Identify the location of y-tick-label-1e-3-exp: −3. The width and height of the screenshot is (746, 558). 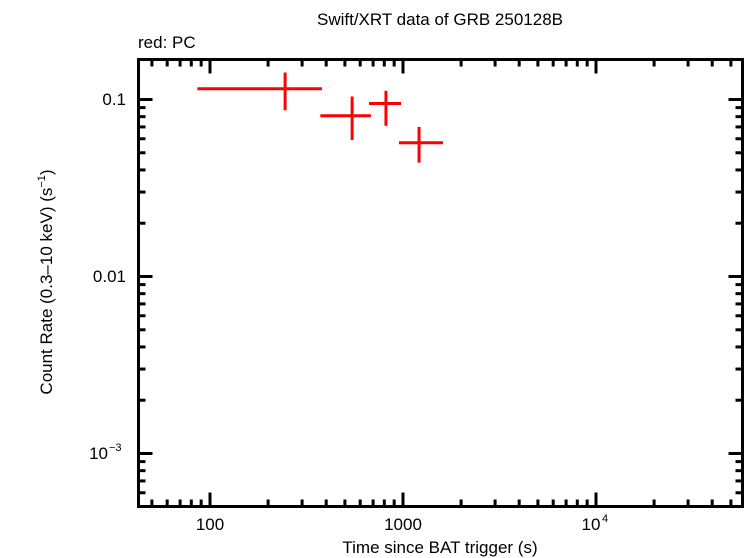
(115, 448).